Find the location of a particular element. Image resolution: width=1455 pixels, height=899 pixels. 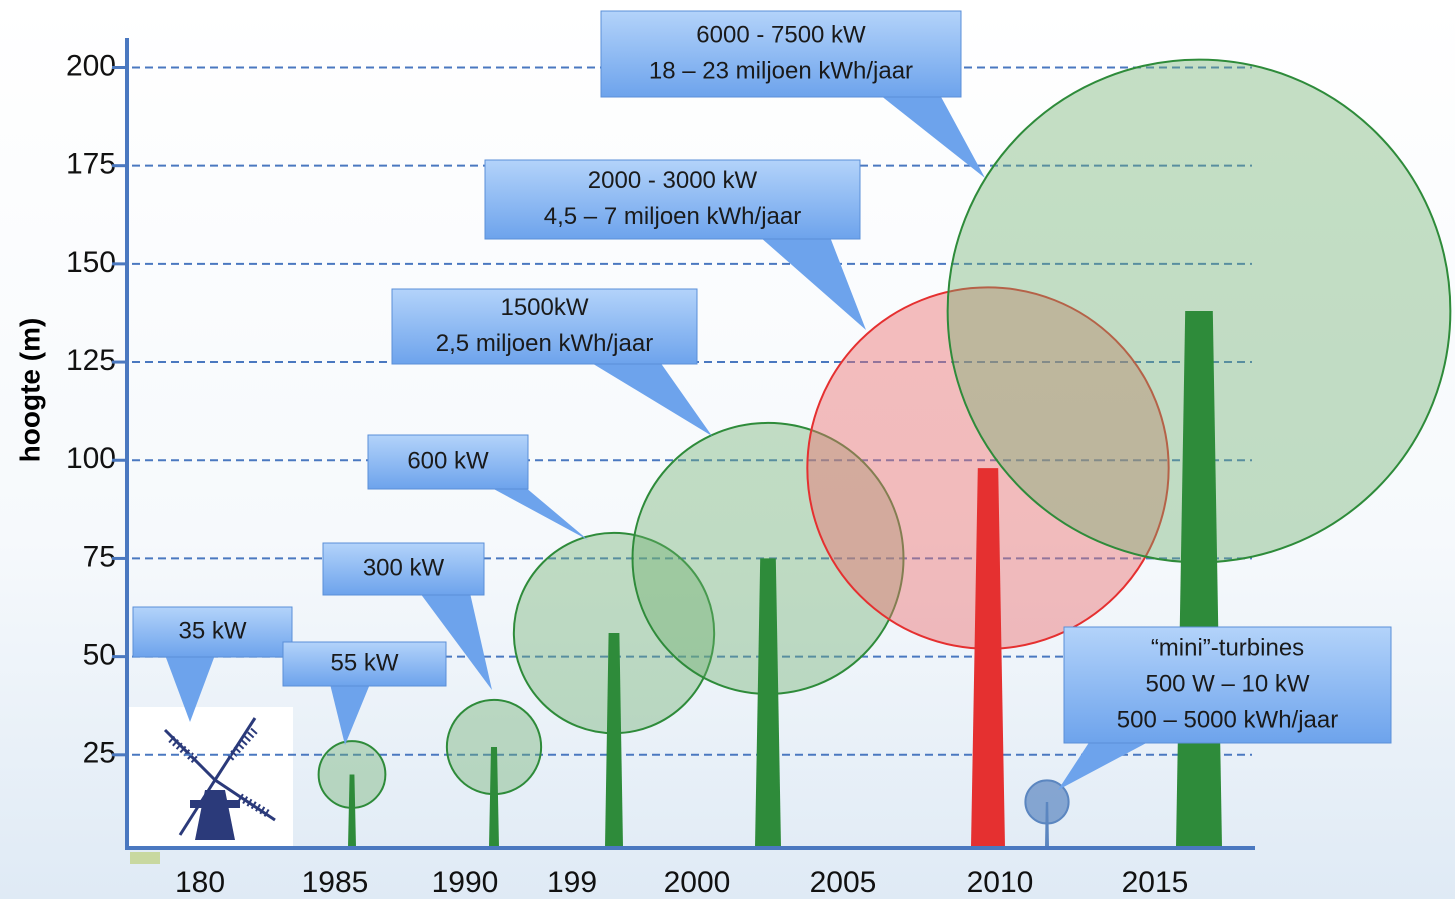

callout-text: 2,5 miljoen kWh/jaar is located at coordinates (544, 343).